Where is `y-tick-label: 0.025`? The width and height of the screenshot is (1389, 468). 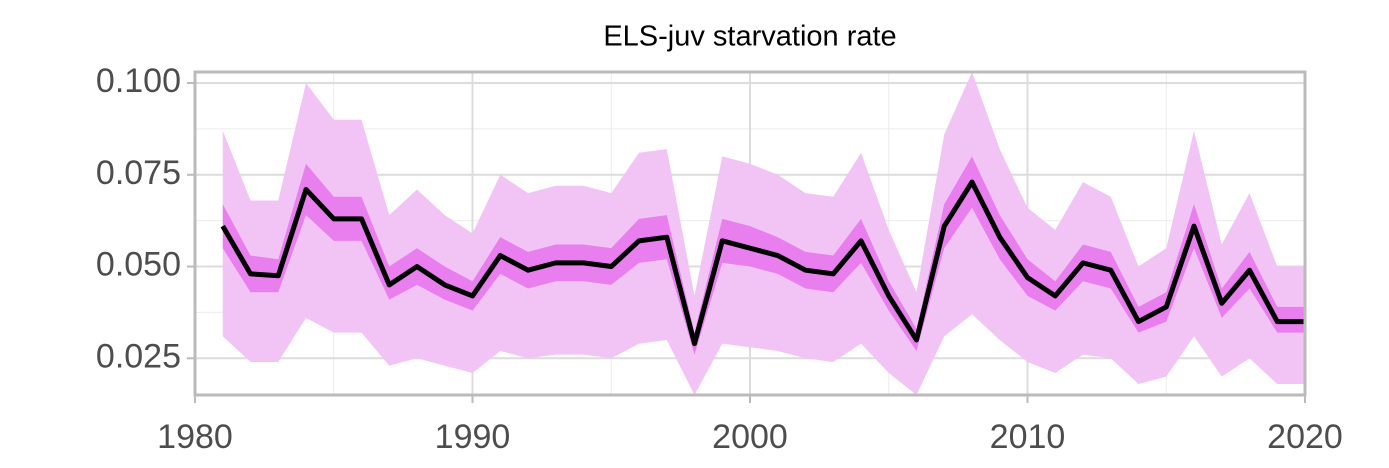 y-tick-label: 0.025 is located at coordinates (138, 356).